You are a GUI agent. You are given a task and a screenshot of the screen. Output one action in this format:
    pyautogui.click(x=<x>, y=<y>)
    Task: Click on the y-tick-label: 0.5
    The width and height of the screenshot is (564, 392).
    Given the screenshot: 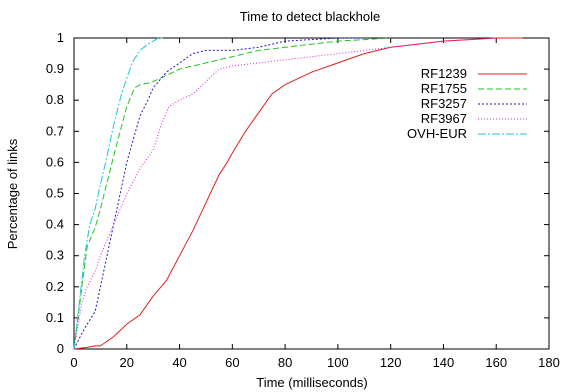 What is the action you would take?
    pyautogui.click(x=55, y=193)
    